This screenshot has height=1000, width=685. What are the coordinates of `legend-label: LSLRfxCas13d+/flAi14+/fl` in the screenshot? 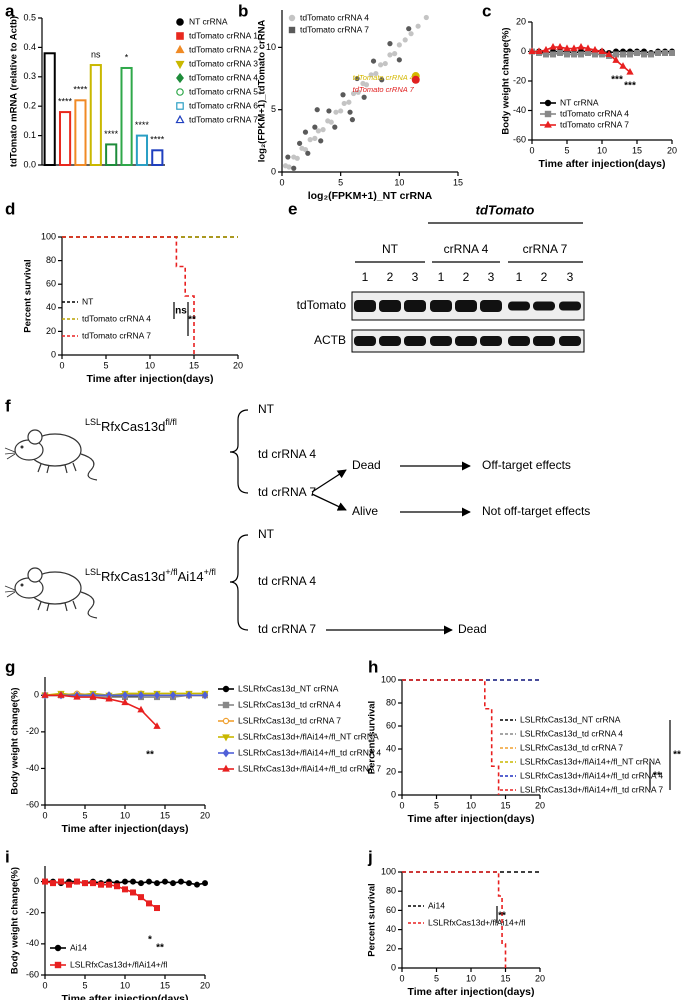 It's located at (118, 964).